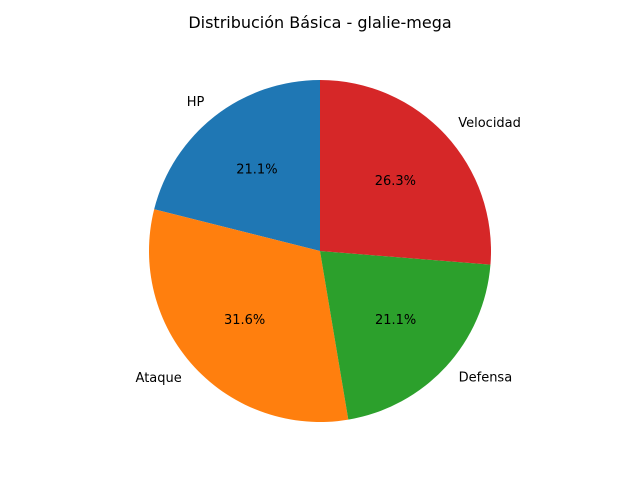 This screenshot has width=640, height=485. What do you see at coordinates (489, 123) in the screenshot?
I see `slice-label-velocidad: Velocidad` at bounding box center [489, 123].